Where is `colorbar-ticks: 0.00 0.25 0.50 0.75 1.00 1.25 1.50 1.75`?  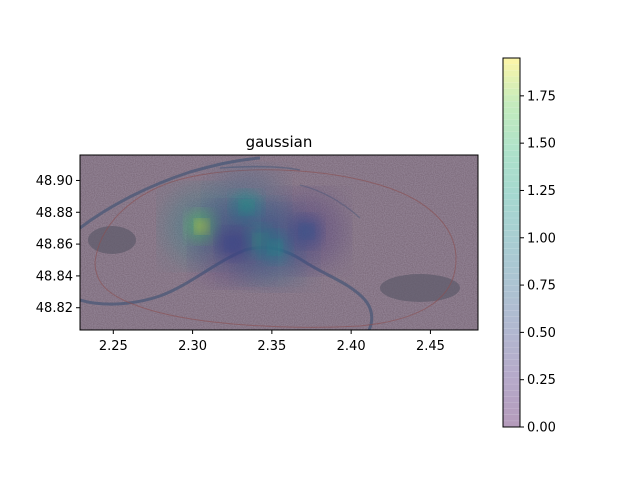 colorbar-ticks: 0.00 0.25 0.50 0.75 1.00 1.25 1.50 1.75 is located at coordinates (538, 262).